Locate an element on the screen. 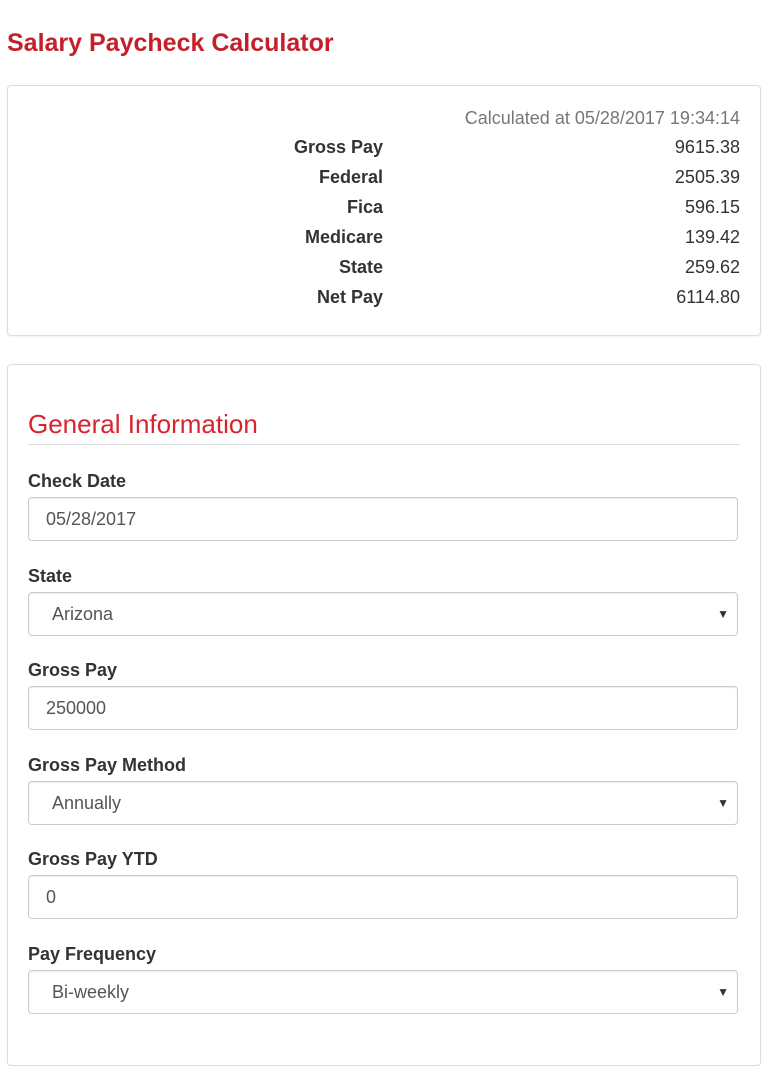 Image resolution: width=776 pixels, height=1066 pixels. result-value: 6114.80 is located at coordinates (708, 297).